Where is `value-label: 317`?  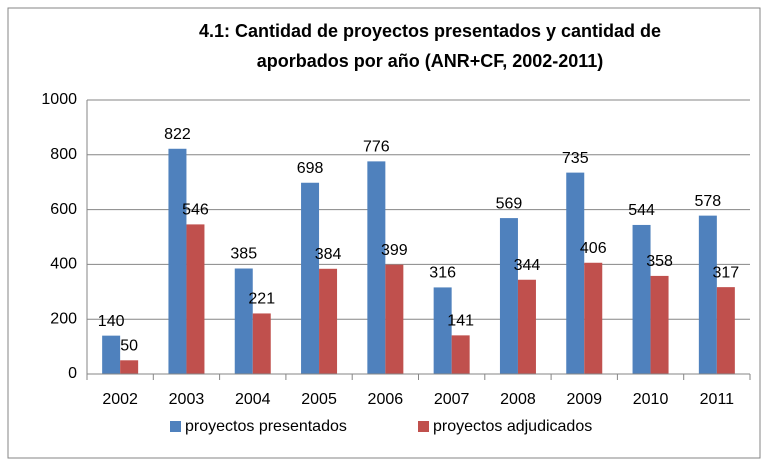
value-label: 317 is located at coordinates (725, 272).